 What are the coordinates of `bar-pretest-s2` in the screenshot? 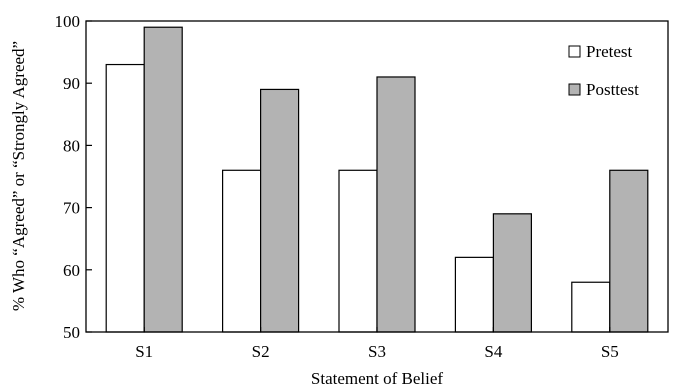 It's located at (242, 251).